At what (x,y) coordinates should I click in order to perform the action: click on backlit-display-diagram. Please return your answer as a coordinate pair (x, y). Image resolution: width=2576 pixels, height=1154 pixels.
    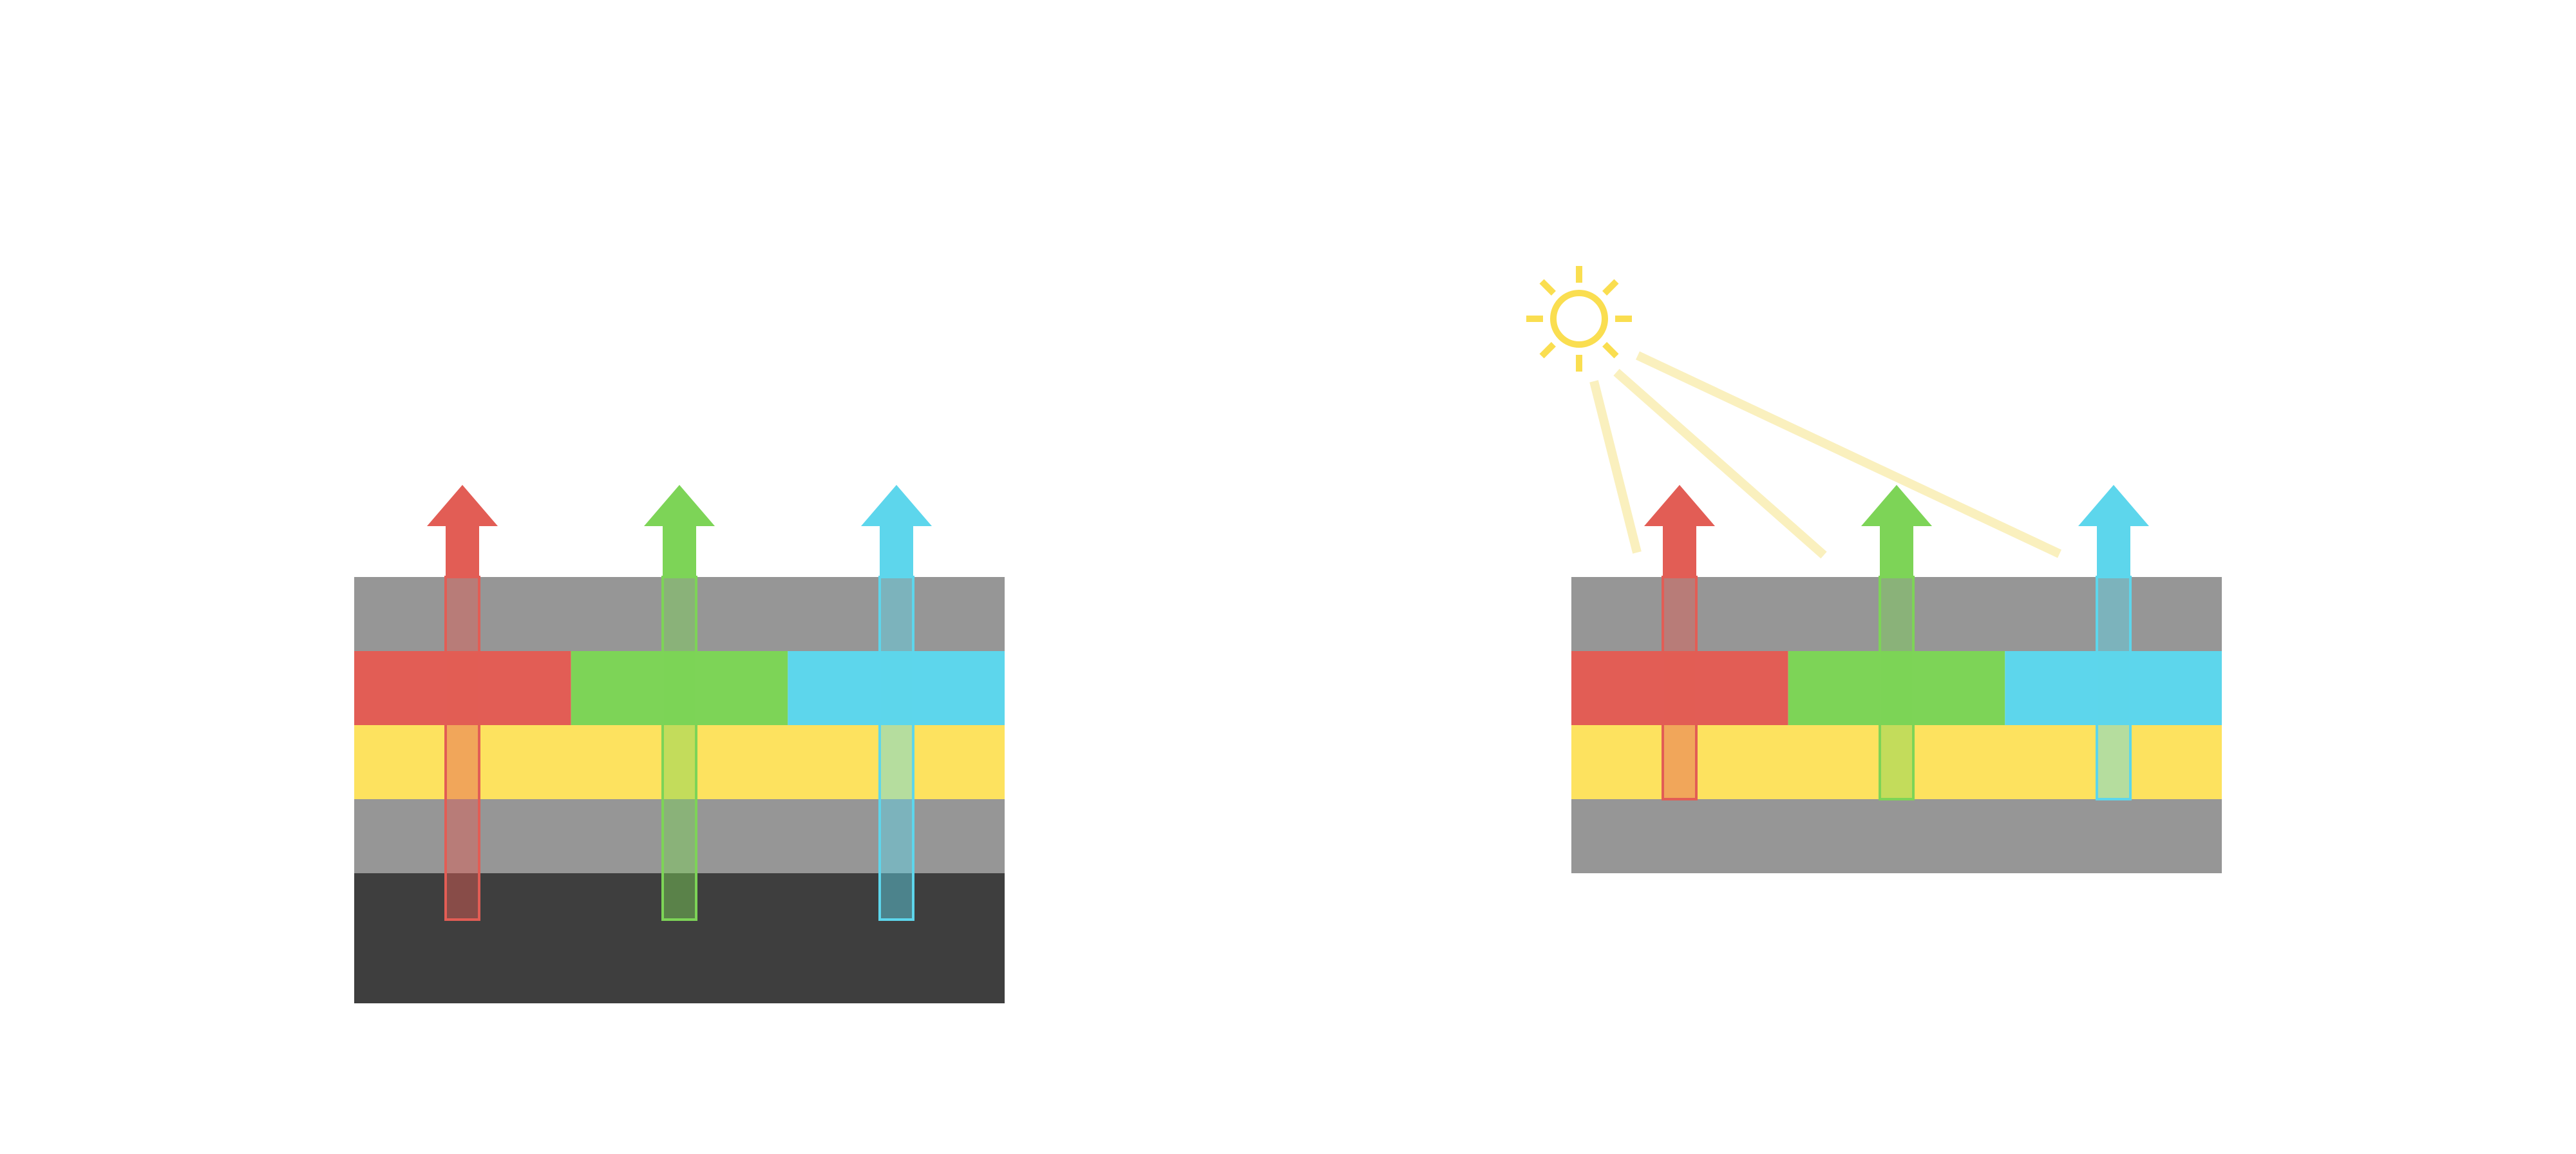
    Looking at the image, I should click on (680, 744).